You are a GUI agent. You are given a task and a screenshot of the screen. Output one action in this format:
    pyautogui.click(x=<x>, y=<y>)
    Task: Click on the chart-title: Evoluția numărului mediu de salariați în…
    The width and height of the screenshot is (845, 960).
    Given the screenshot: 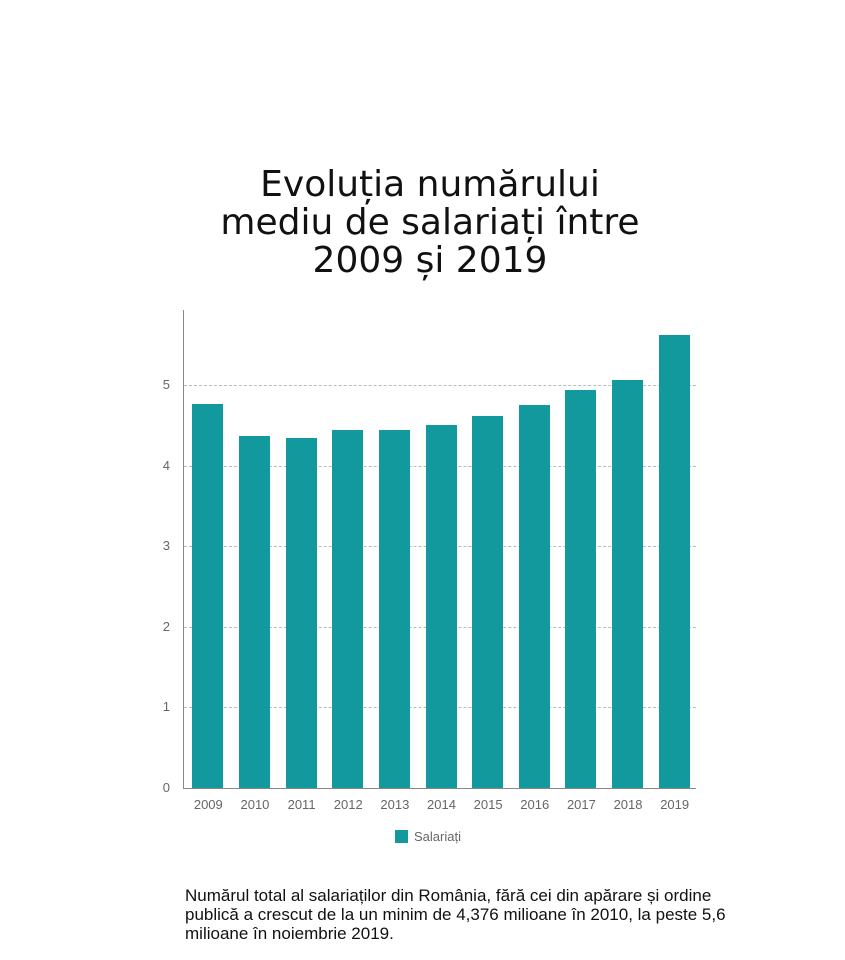 What is the action you would take?
    pyautogui.click(x=422, y=223)
    